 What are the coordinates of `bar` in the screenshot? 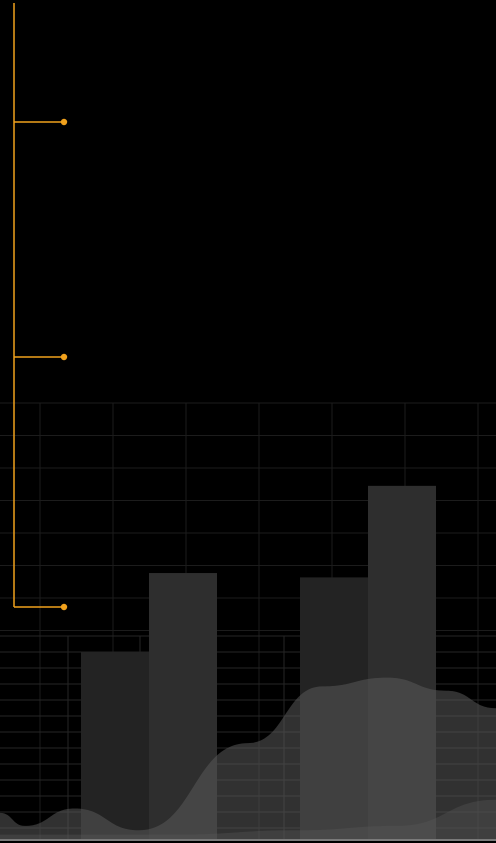 It's located at (115, 745).